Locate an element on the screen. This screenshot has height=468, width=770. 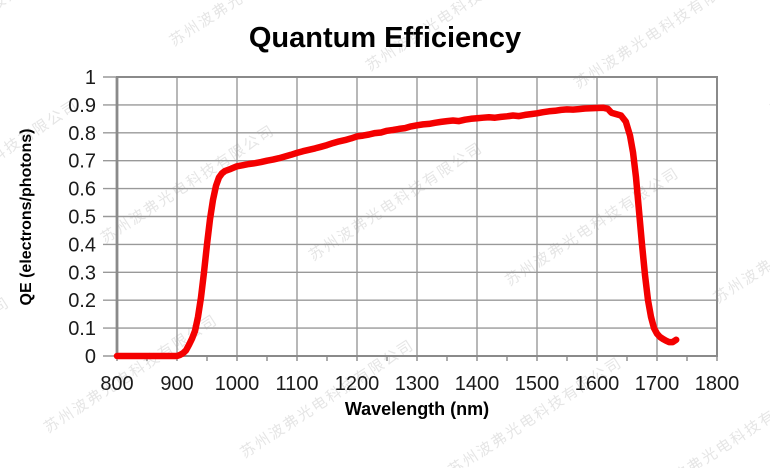
x-tick-label: 1500 is located at coordinates (537, 384).